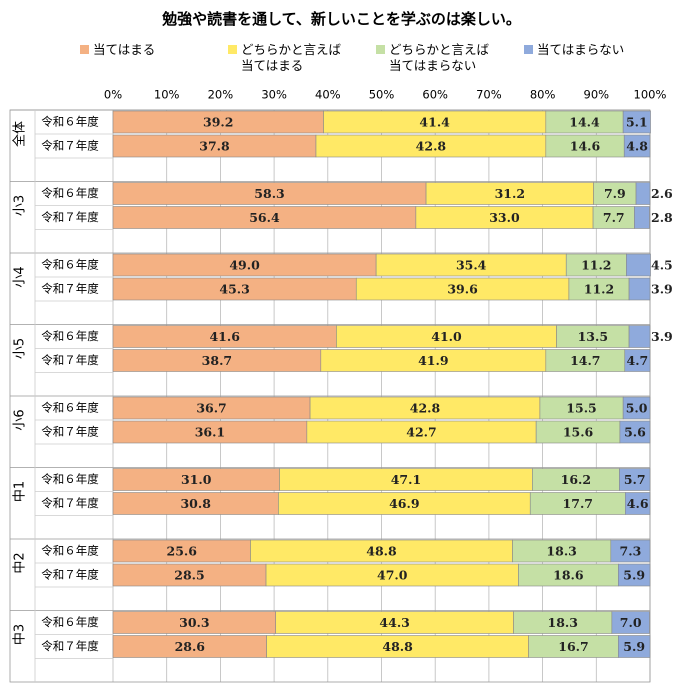  I want to click on value-label: 4.5, so click(662, 265).